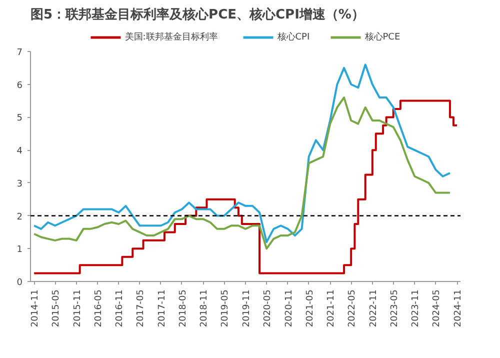 This screenshot has width=500, height=358. Describe the element at coordinates (183, 308) in the screenshot. I see `x-tick-label: 2018-05` at that location.